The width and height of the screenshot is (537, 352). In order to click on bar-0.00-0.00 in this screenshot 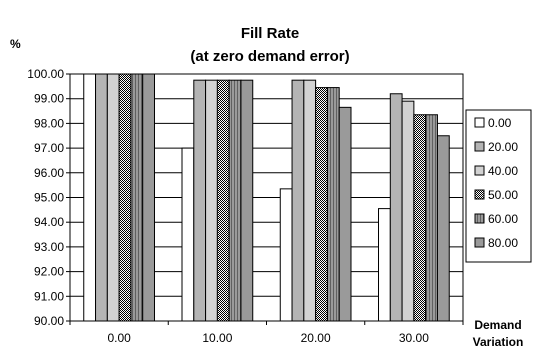, I will do `click(90, 197)`.